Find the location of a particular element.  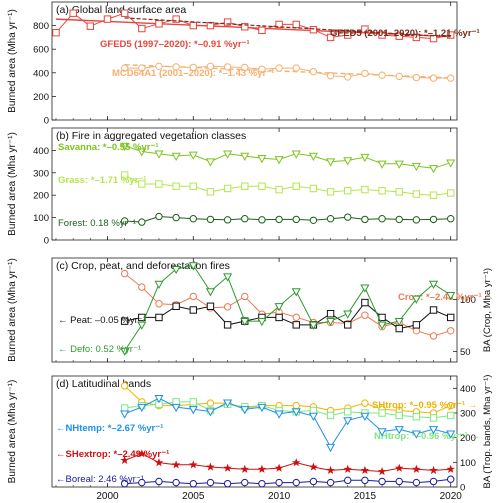

y-tick-label: 200 is located at coordinates (41, 196).